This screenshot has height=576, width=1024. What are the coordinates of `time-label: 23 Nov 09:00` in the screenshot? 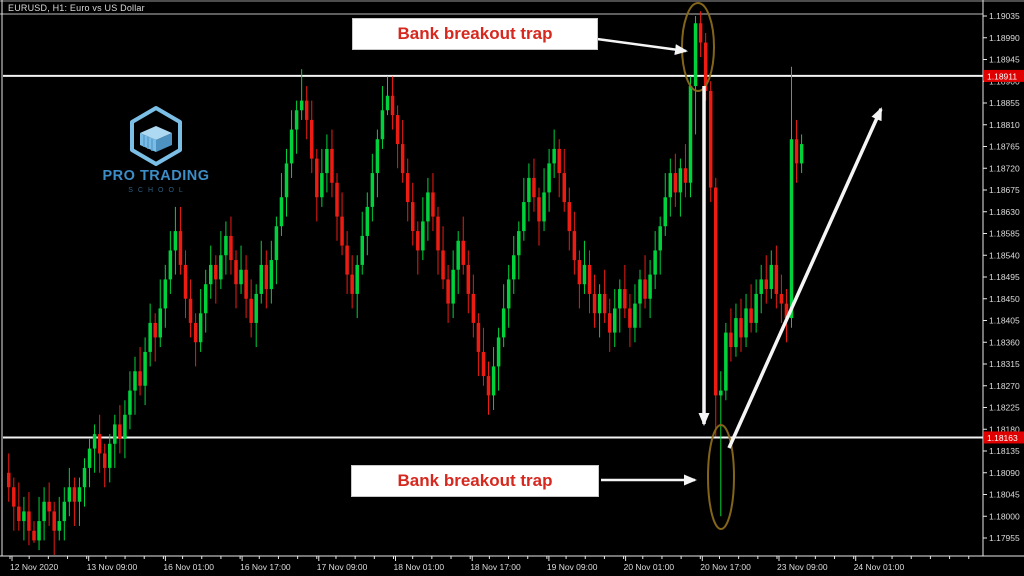 It's located at (802, 567).